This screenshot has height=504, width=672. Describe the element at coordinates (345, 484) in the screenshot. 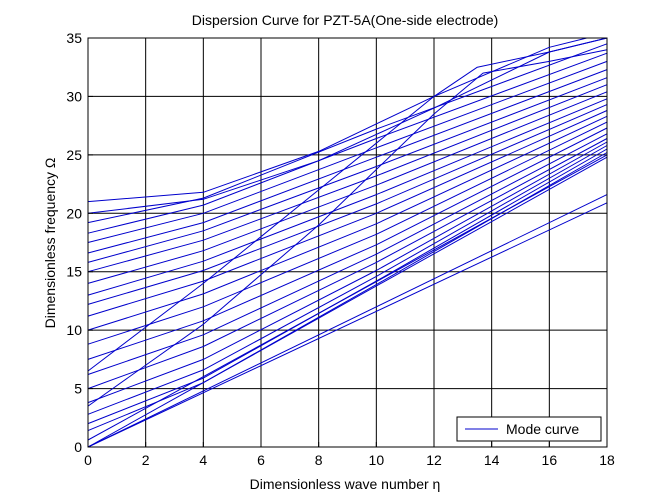

I see `x-axis-label: Dimensionless wave number η` at that location.